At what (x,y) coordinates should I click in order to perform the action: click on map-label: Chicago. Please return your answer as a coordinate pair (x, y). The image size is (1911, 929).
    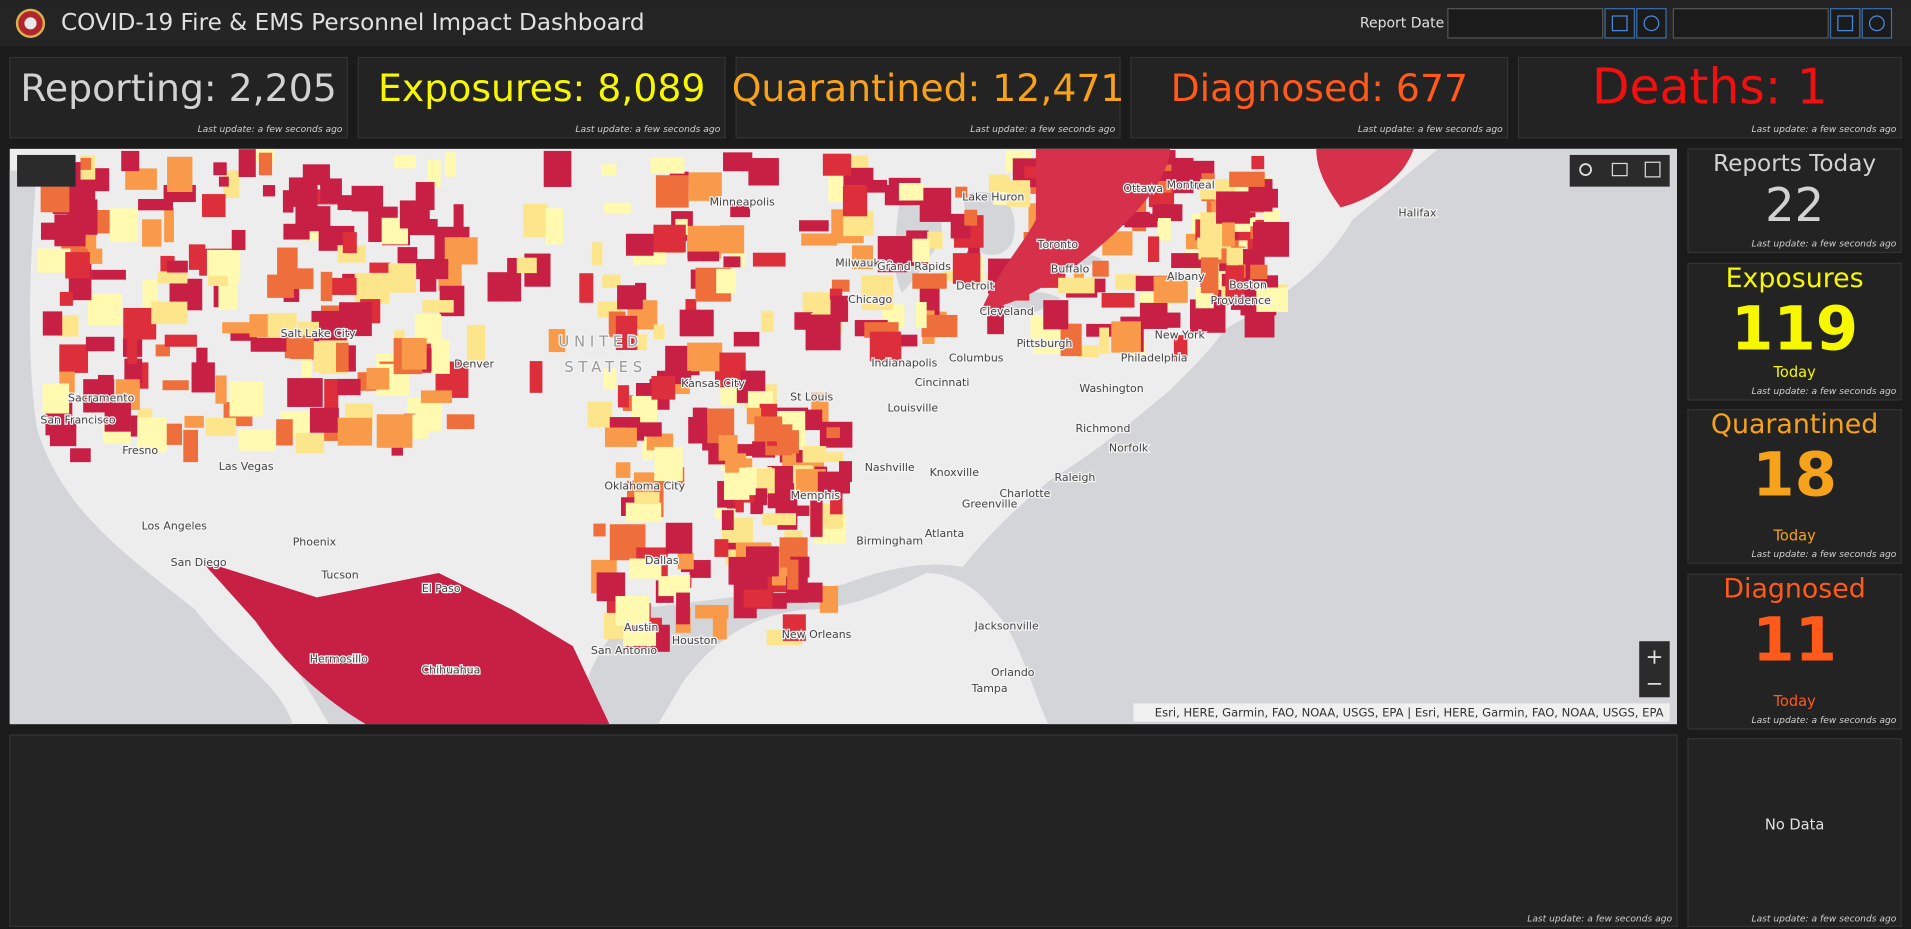
    Looking at the image, I should click on (870, 299).